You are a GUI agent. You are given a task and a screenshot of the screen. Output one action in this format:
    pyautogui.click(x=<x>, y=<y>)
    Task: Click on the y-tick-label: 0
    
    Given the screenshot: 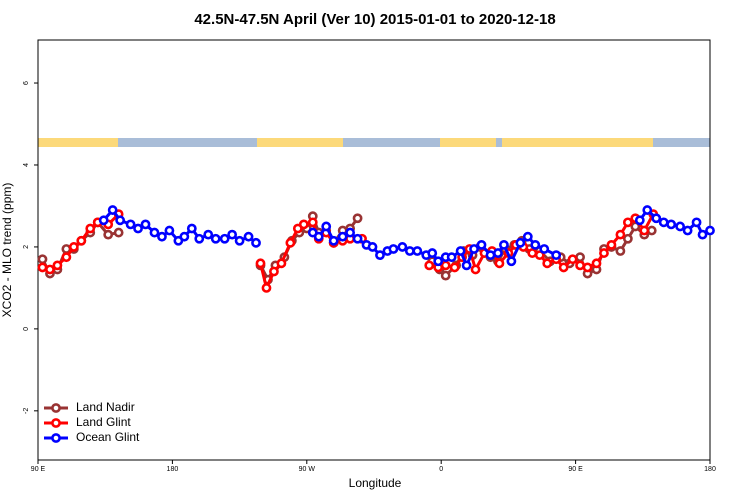 What is the action you would take?
    pyautogui.click(x=26, y=329)
    